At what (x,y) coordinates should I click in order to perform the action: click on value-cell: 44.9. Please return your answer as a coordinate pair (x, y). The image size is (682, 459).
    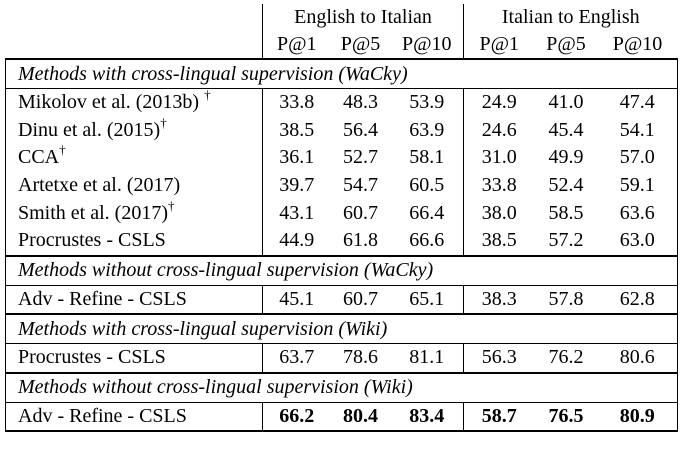
    Looking at the image, I should click on (296, 241).